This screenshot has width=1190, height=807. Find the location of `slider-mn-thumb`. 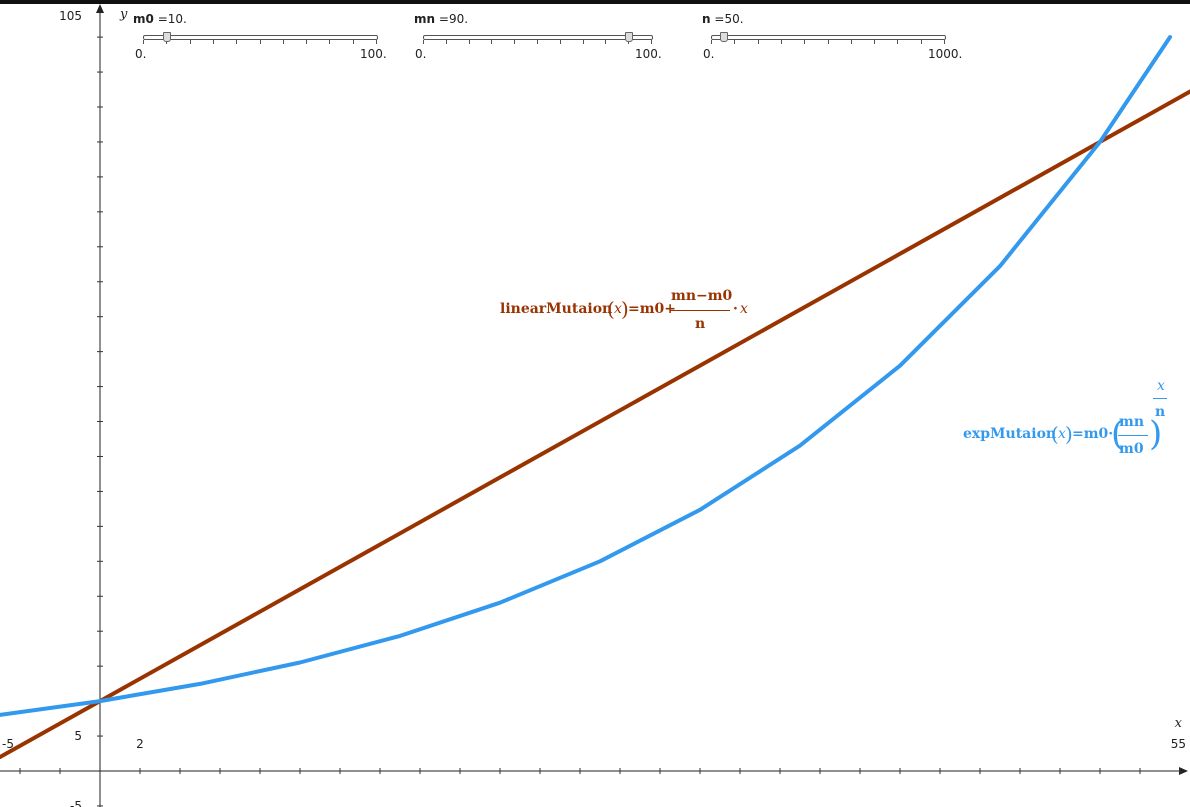

slider-mn-thumb is located at coordinates (629, 37).